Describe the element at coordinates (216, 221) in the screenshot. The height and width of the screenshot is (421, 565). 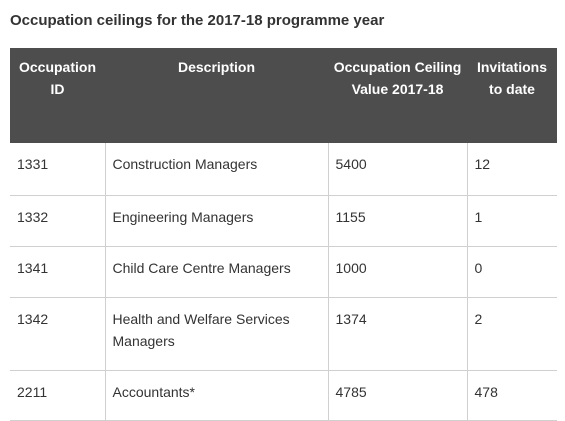
I see `cell-description: Engineering Managers` at that location.